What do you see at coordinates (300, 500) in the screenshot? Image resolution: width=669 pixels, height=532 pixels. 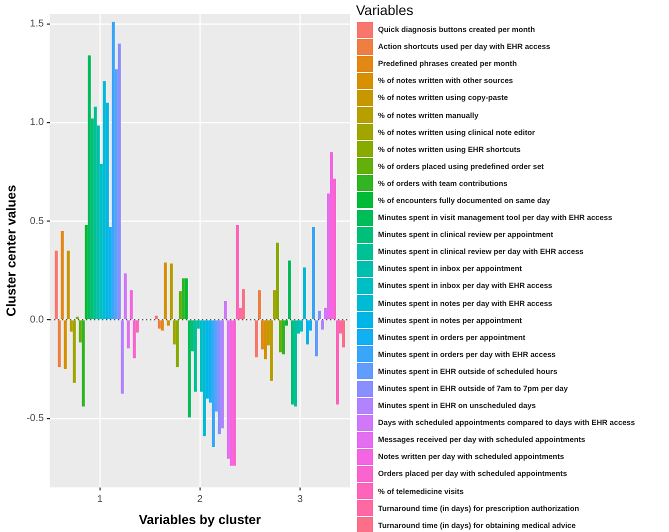 I see `x-tick-label: 3` at bounding box center [300, 500].